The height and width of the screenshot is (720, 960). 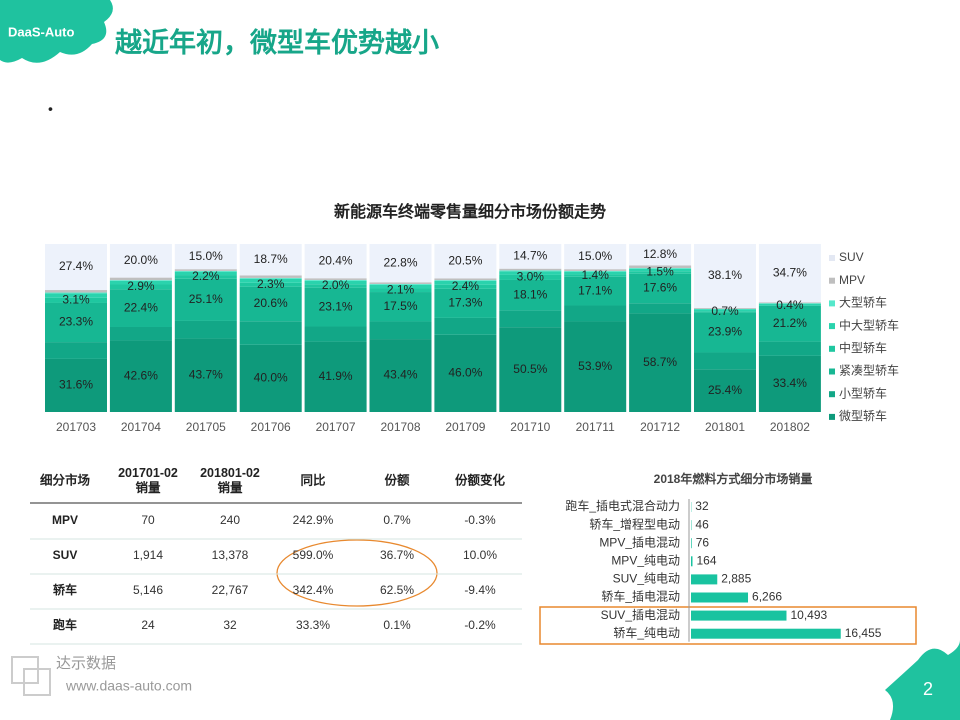 What do you see at coordinates (922, 680) in the screenshot?
I see `corner-splash` at bounding box center [922, 680].